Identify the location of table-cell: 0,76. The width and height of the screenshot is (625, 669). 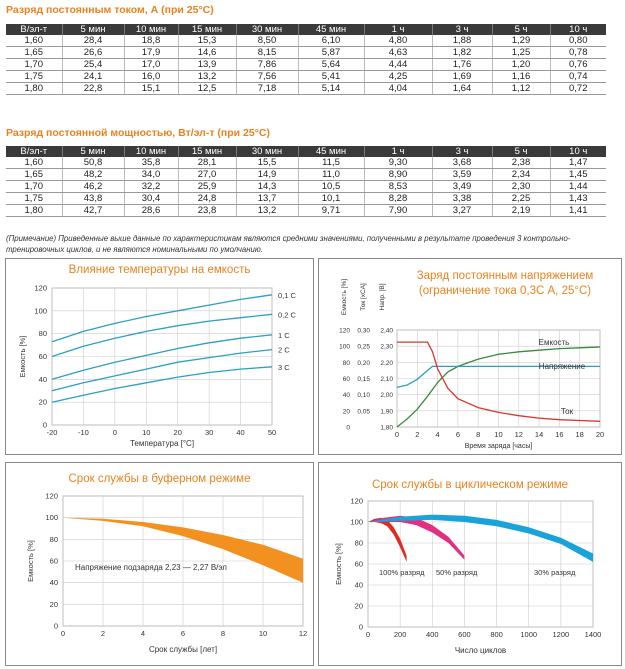
(578, 64).